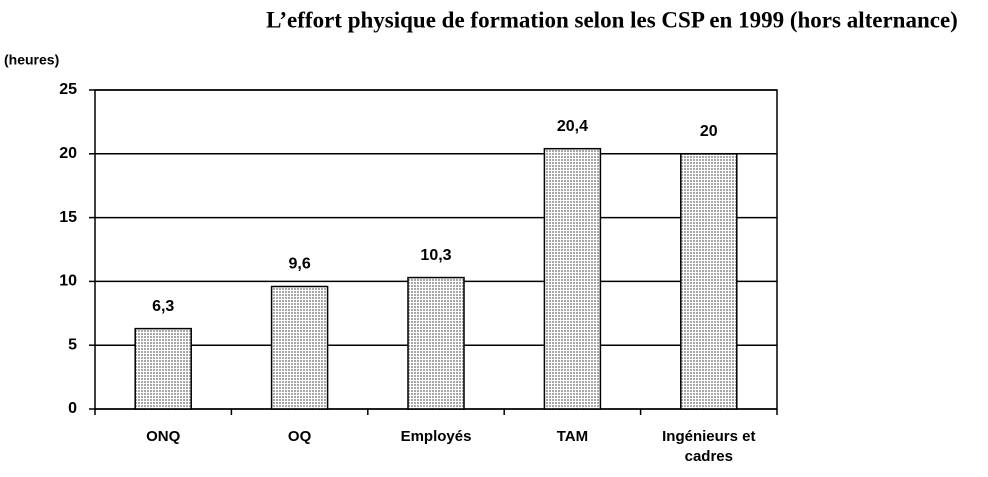 The width and height of the screenshot is (988, 477). I want to click on value-label: 20, so click(709, 131).